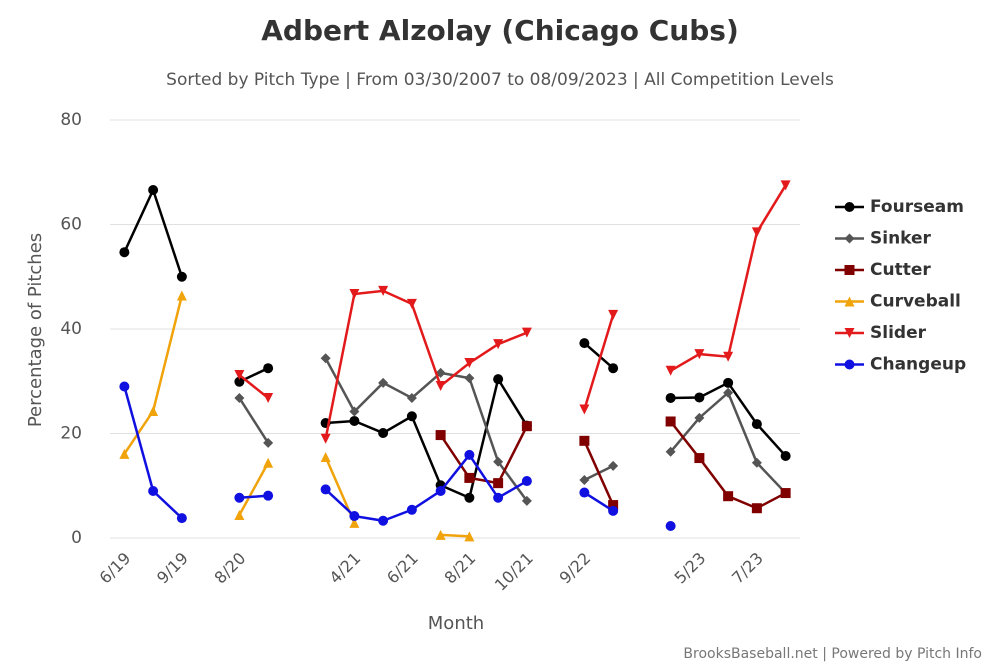 Image resolution: width=1000 pixels, height=671 pixels. Describe the element at coordinates (230, 568) in the screenshot. I see `x-tick-label: 8/20` at that location.